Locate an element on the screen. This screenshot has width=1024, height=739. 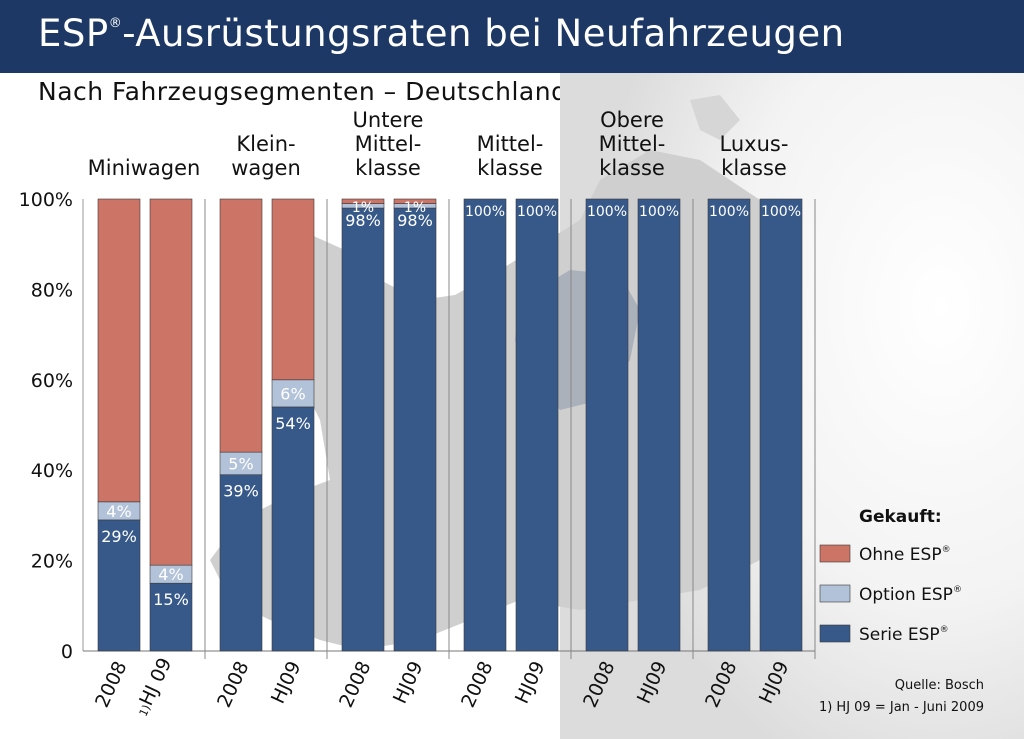
x-tick-footnote-mark: 1) is located at coordinates (145, 711).